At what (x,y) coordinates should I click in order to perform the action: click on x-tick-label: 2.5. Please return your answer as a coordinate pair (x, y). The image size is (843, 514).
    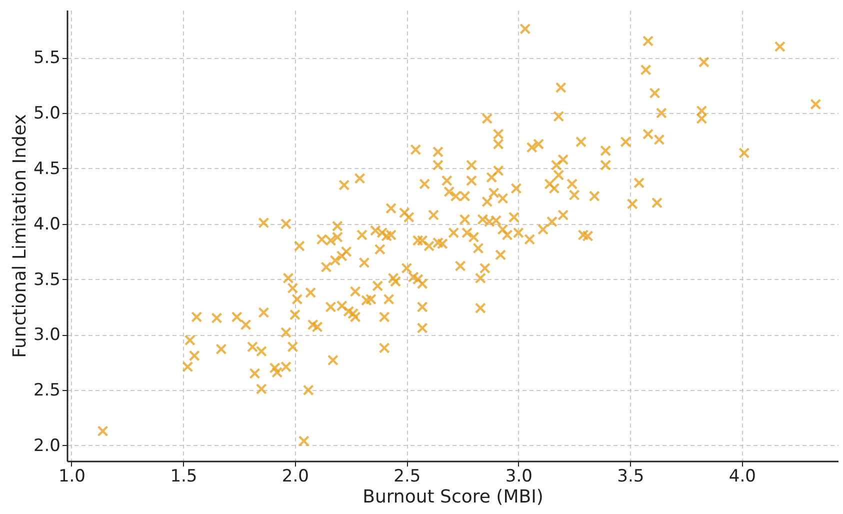
    Looking at the image, I should click on (407, 476).